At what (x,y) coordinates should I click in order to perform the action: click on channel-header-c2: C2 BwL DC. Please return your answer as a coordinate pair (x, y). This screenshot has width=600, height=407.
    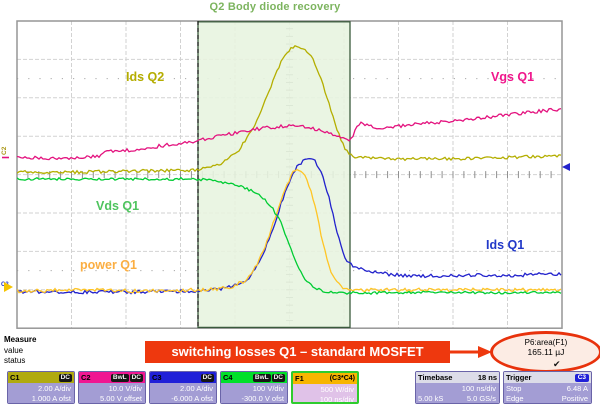
    Looking at the image, I should click on (112, 377).